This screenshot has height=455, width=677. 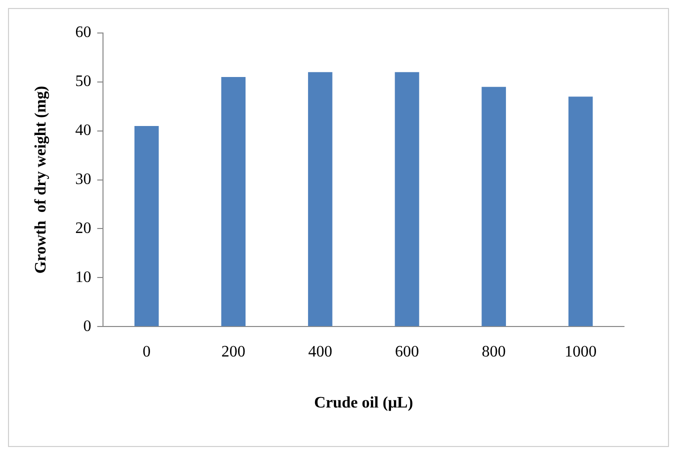 I want to click on x-tick-label: 1000, so click(x=580, y=351).